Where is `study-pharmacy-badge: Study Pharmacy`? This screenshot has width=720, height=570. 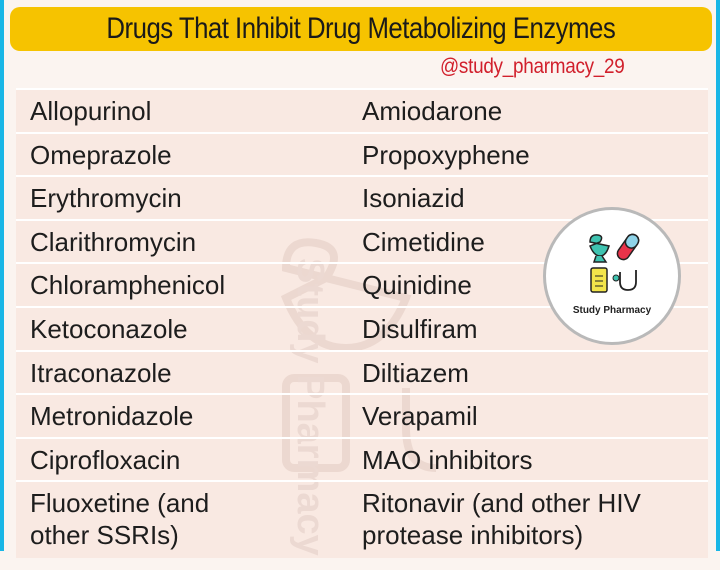
study-pharmacy-badge: Study Pharmacy is located at coordinates (612, 276).